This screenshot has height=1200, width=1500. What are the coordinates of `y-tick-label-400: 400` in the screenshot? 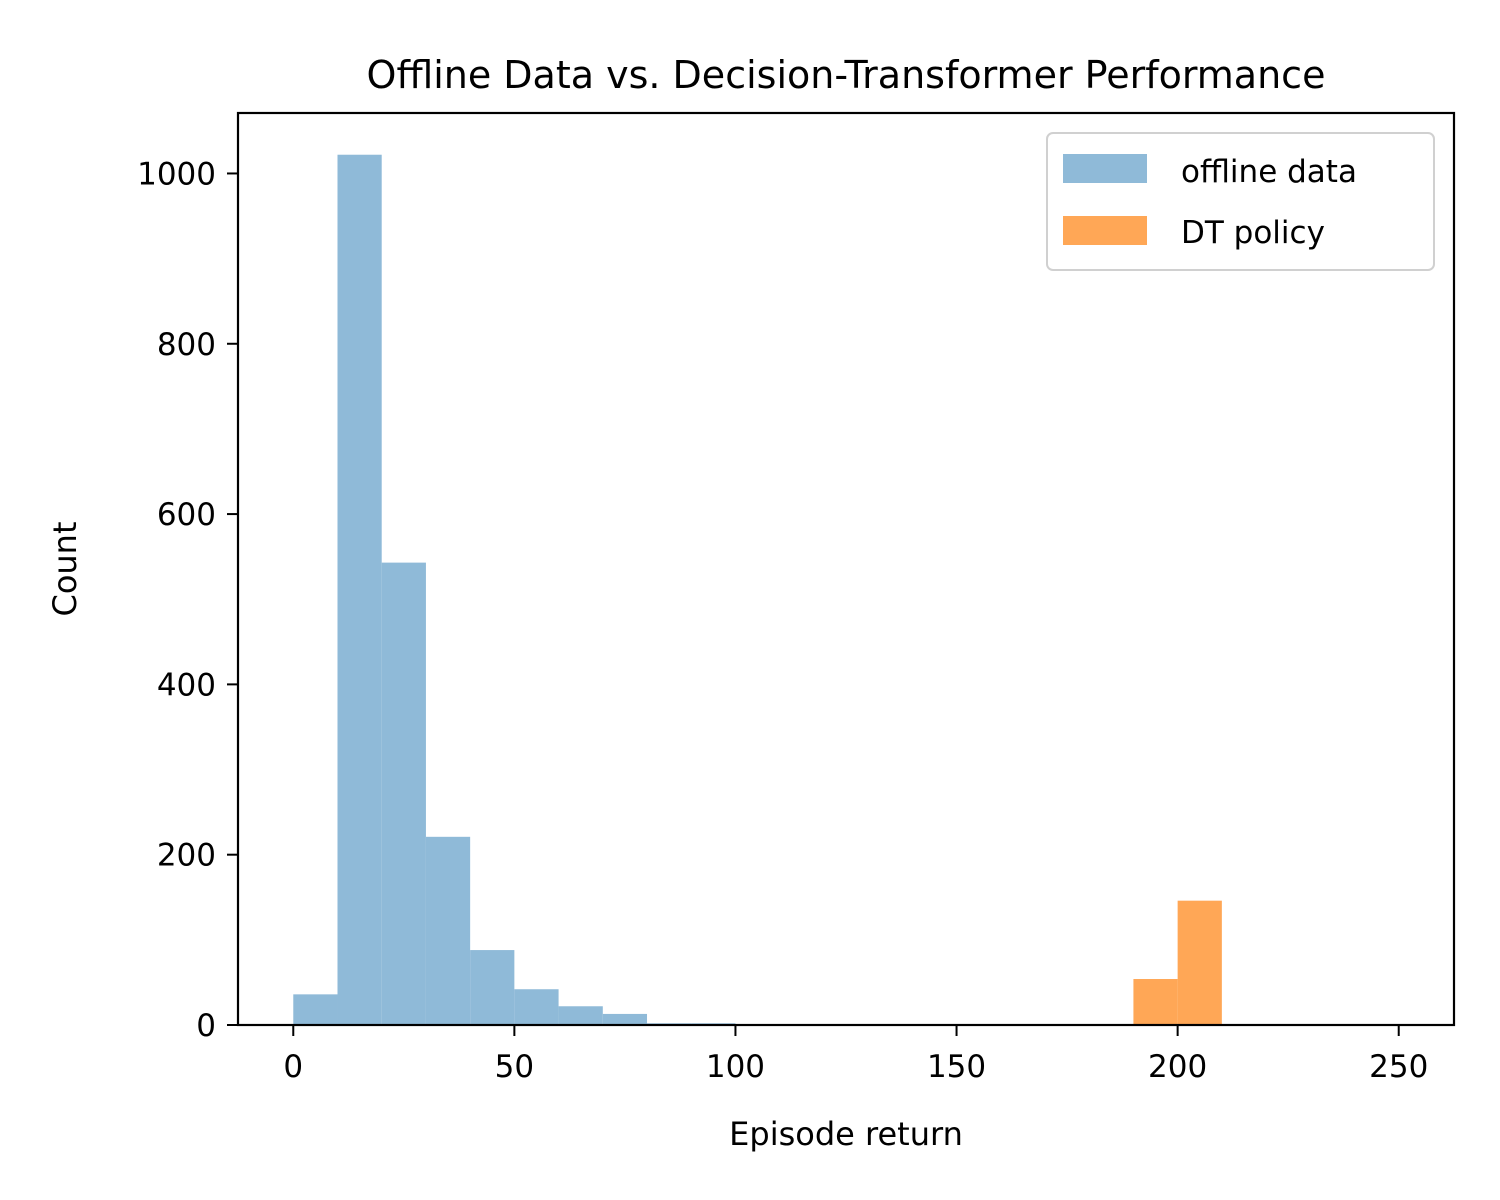 It's located at (186, 685).